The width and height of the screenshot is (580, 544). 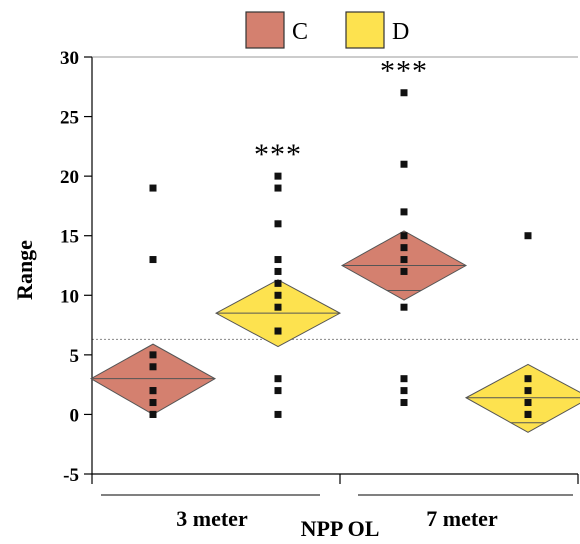 What do you see at coordinates (522, 398) in the screenshot?
I see `ci-diamond` at bounding box center [522, 398].